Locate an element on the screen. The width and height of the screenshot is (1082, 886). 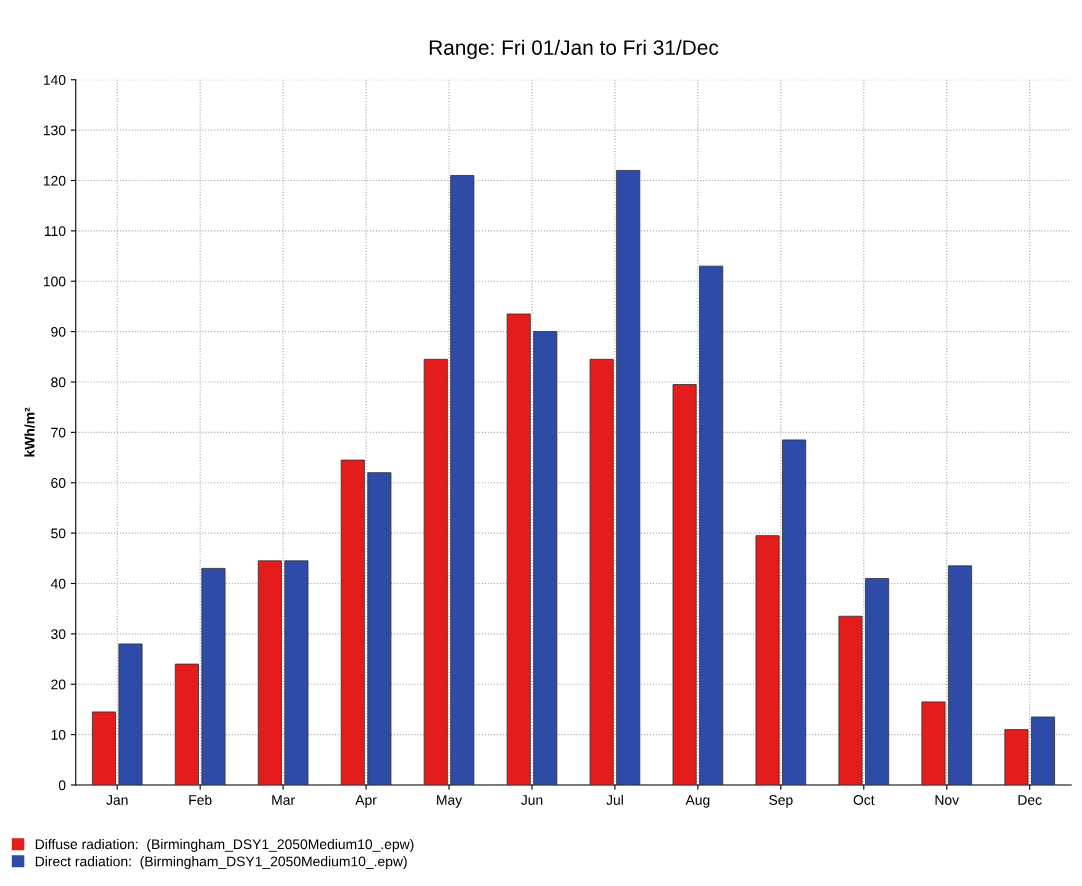
y-tick-label: 110 is located at coordinates (55, 231).